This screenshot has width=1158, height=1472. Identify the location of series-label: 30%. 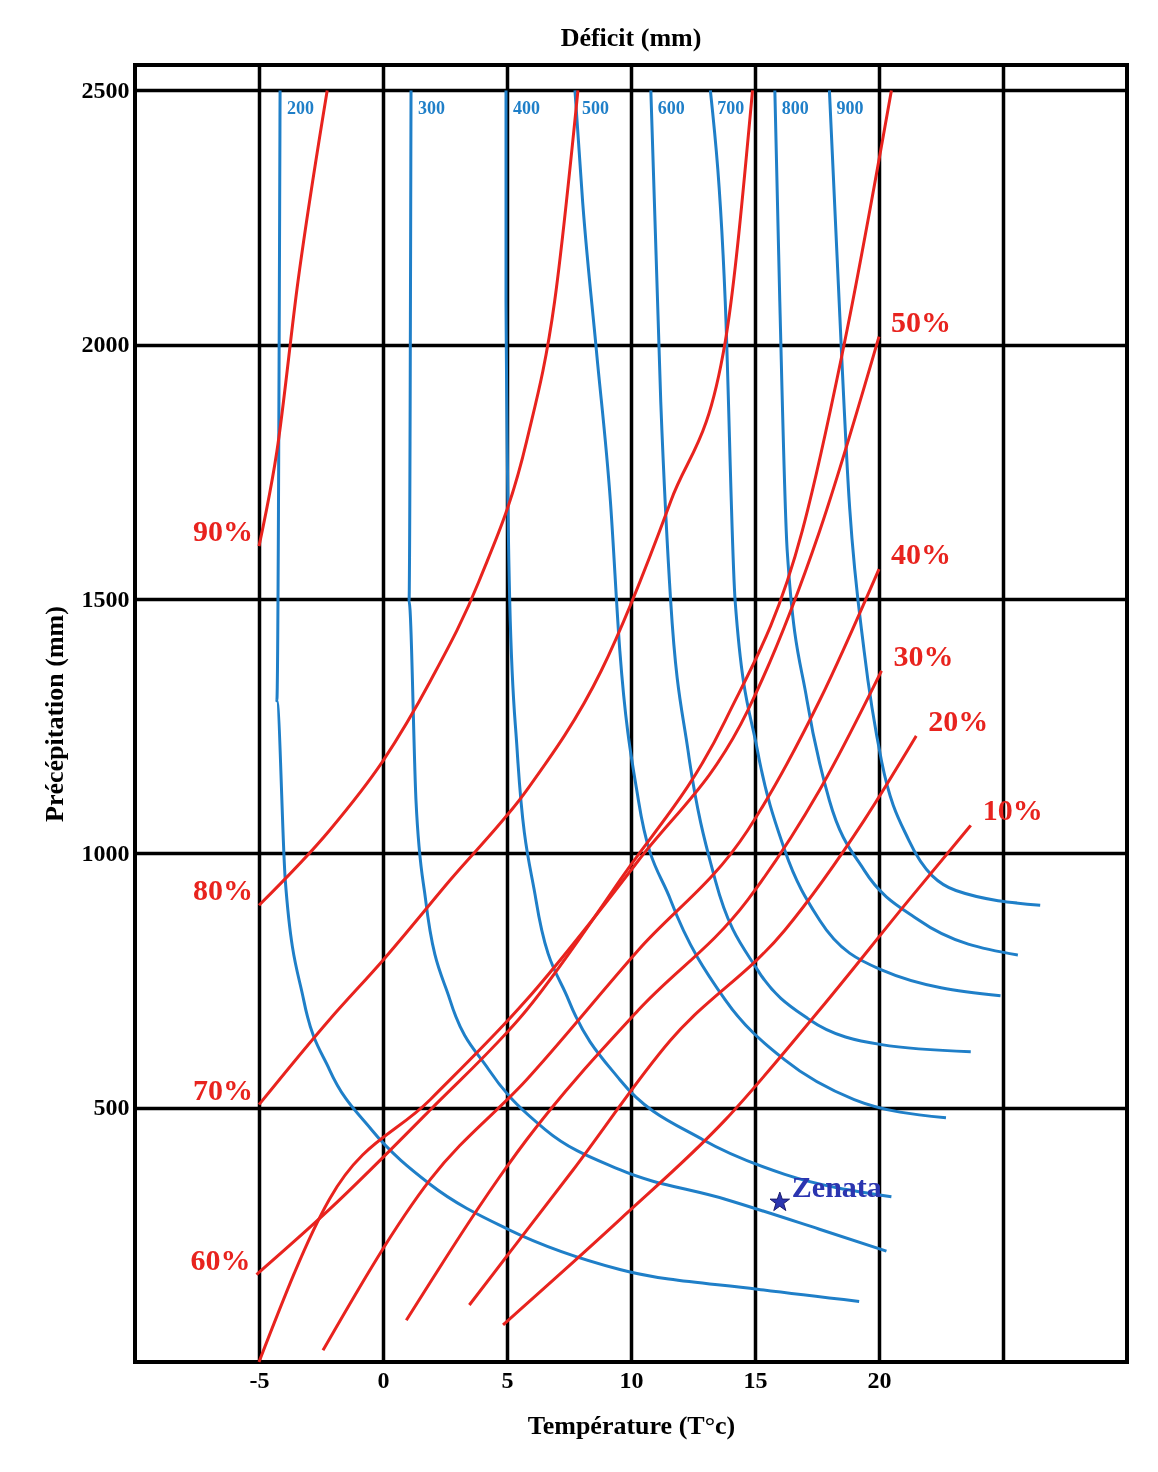
(923, 655).